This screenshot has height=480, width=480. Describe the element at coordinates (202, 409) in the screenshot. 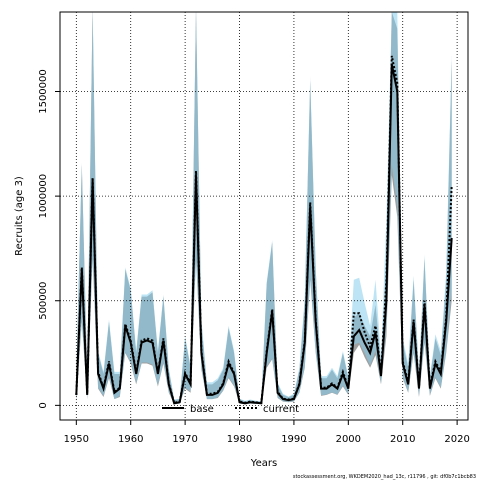

I see `legend-base-label: base` at that location.